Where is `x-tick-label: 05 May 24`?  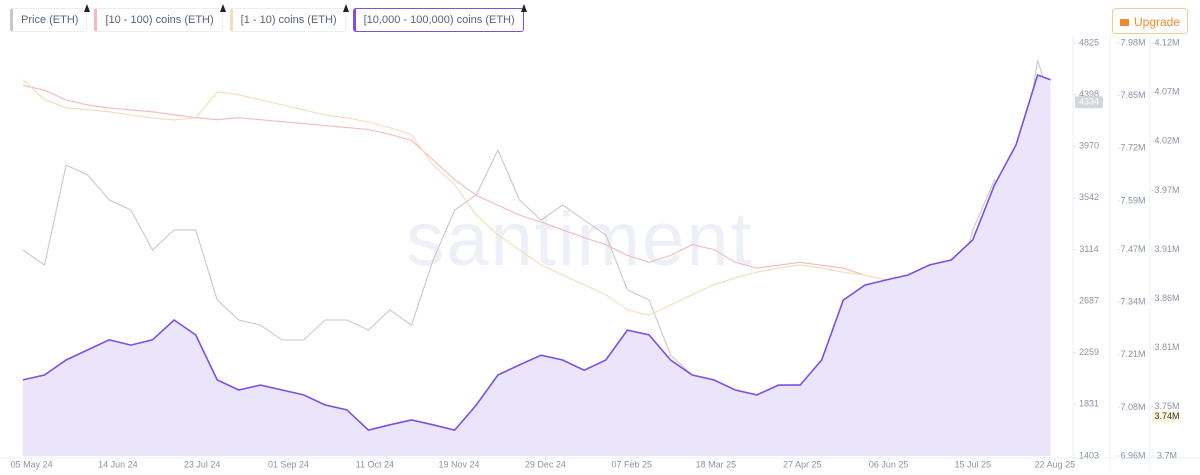 x-tick-label: 05 May 24 is located at coordinates (32, 464).